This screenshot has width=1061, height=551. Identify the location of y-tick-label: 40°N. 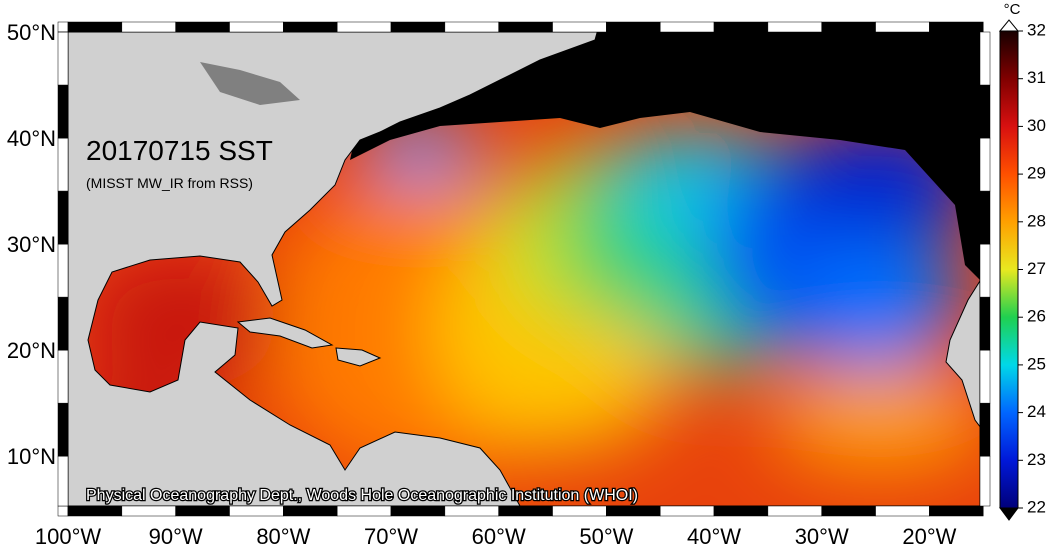
(31, 138).